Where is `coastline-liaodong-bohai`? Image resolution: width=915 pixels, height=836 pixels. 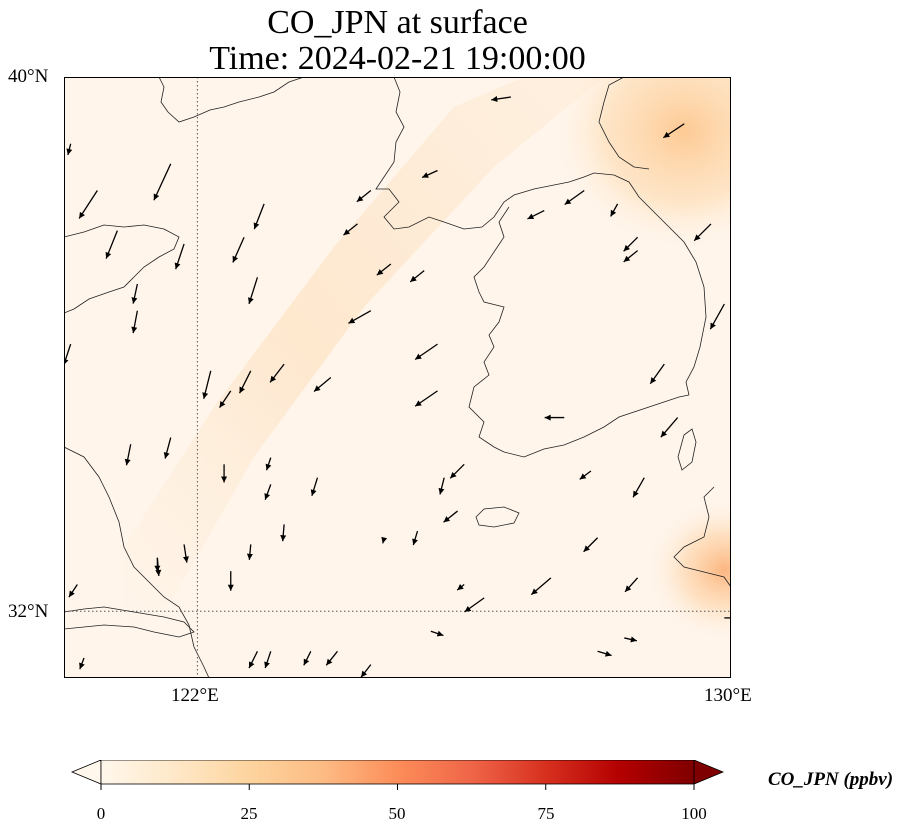 coastline-liaodong-bohai is located at coordinates (231, 100).